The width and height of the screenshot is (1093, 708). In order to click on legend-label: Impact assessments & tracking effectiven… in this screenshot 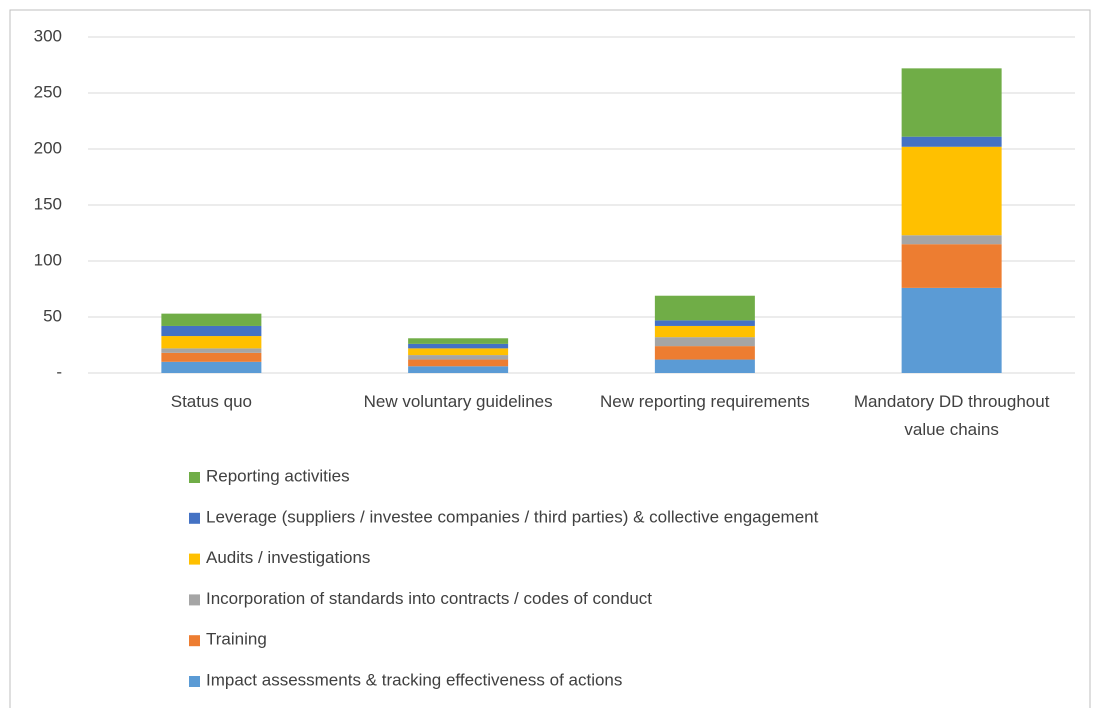, I will do `click(414, 679)`.